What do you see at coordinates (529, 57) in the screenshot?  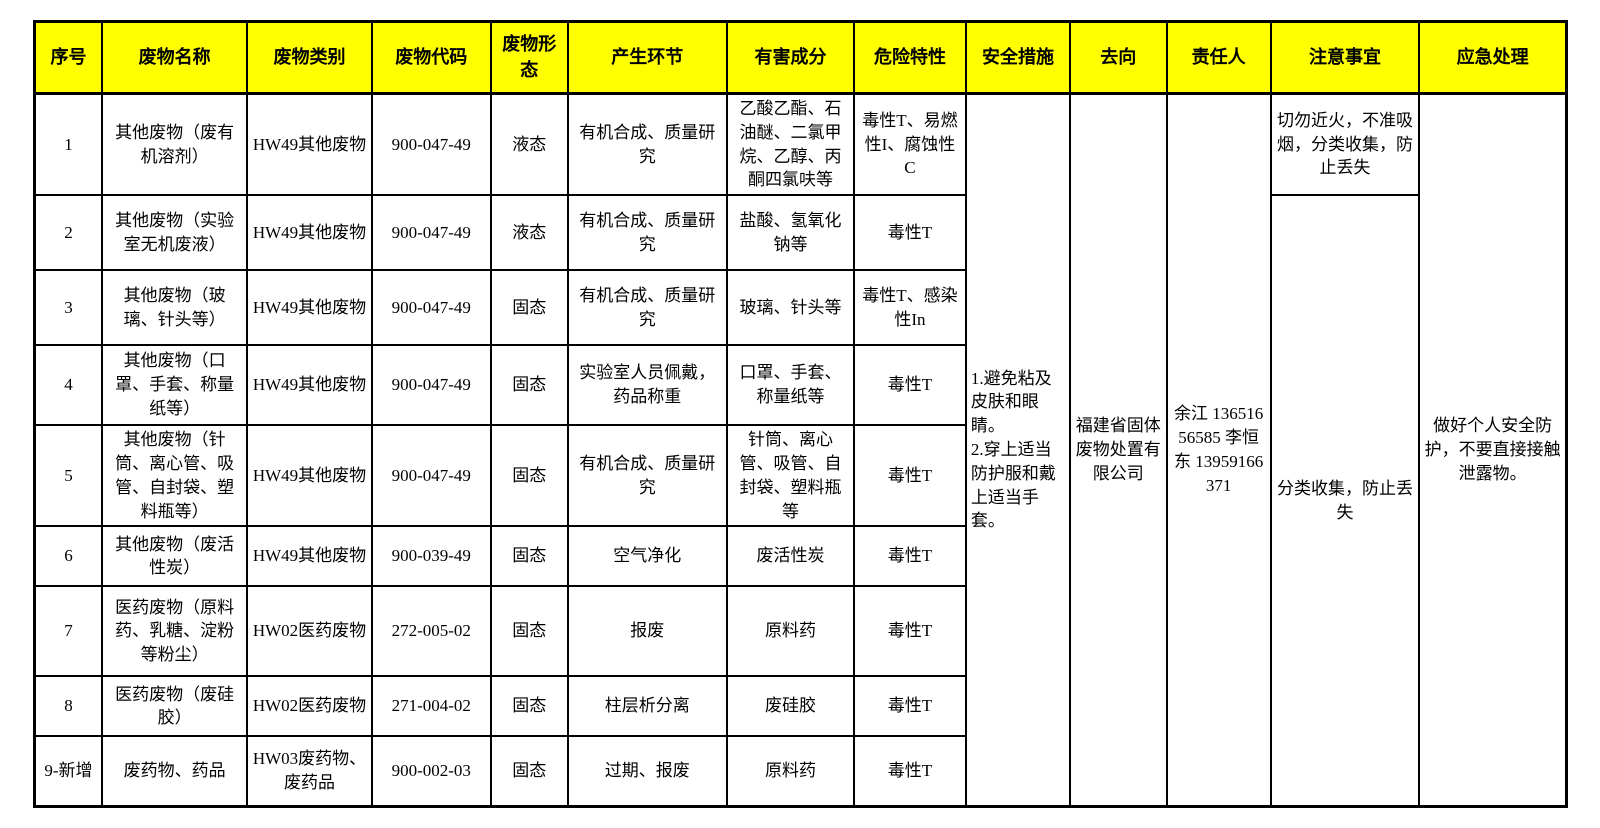 I see `col-header-form: 废物形态` at bounding box center [529, 57].